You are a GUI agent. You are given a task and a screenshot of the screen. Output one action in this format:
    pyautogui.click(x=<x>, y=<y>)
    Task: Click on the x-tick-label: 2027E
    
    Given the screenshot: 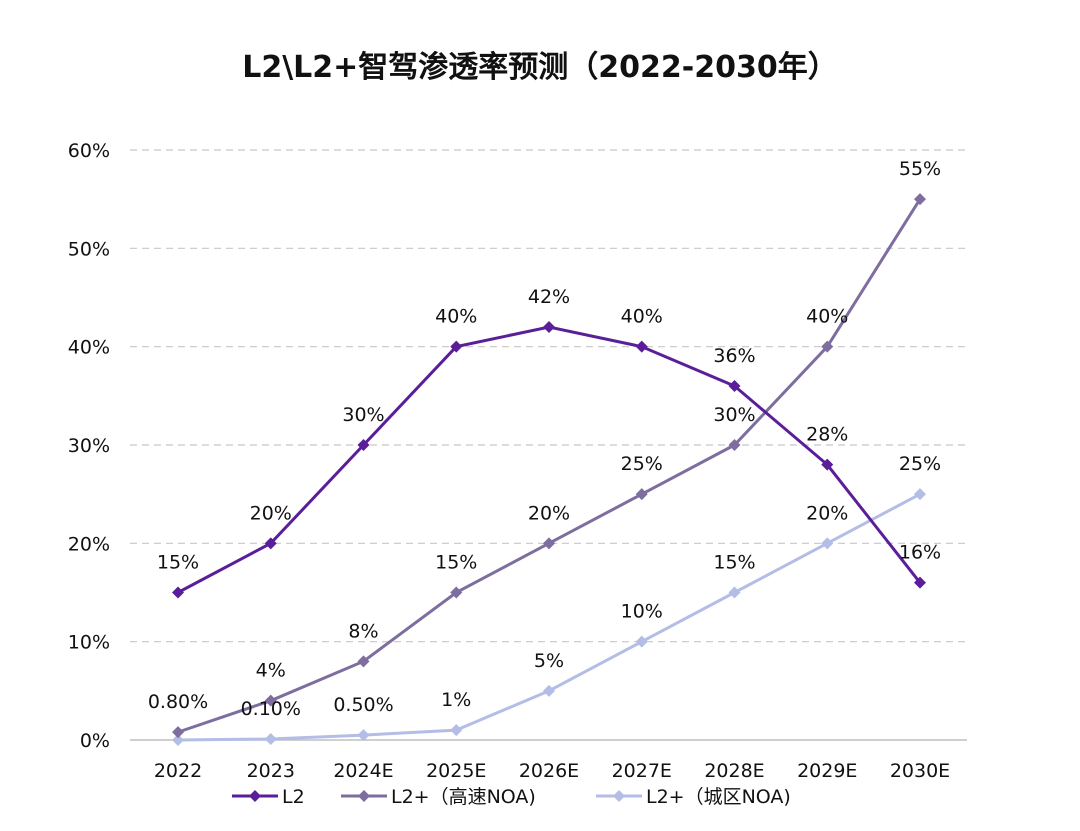 What is the action you would take?
    pyautogui.click(x=642, y=771)
    